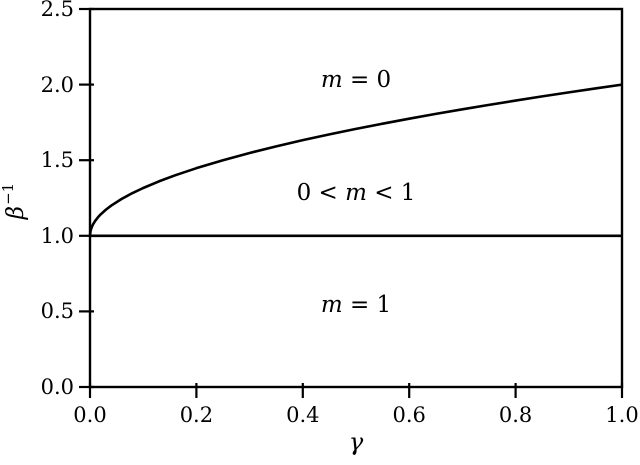 The height and width of the screenshot is (465, 640). I want to click on region-label-0: m = 0, so click(356, 80).